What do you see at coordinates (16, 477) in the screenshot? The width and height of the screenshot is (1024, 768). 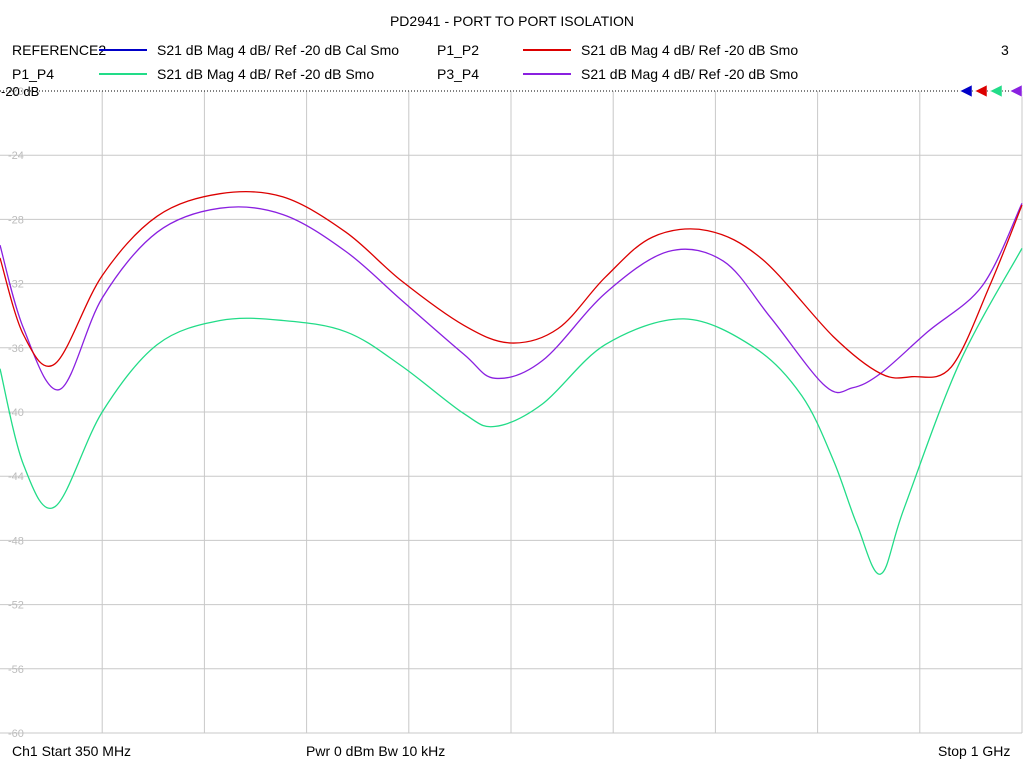 I see `y-tick-label: -44` at bounding box center [16, 477].